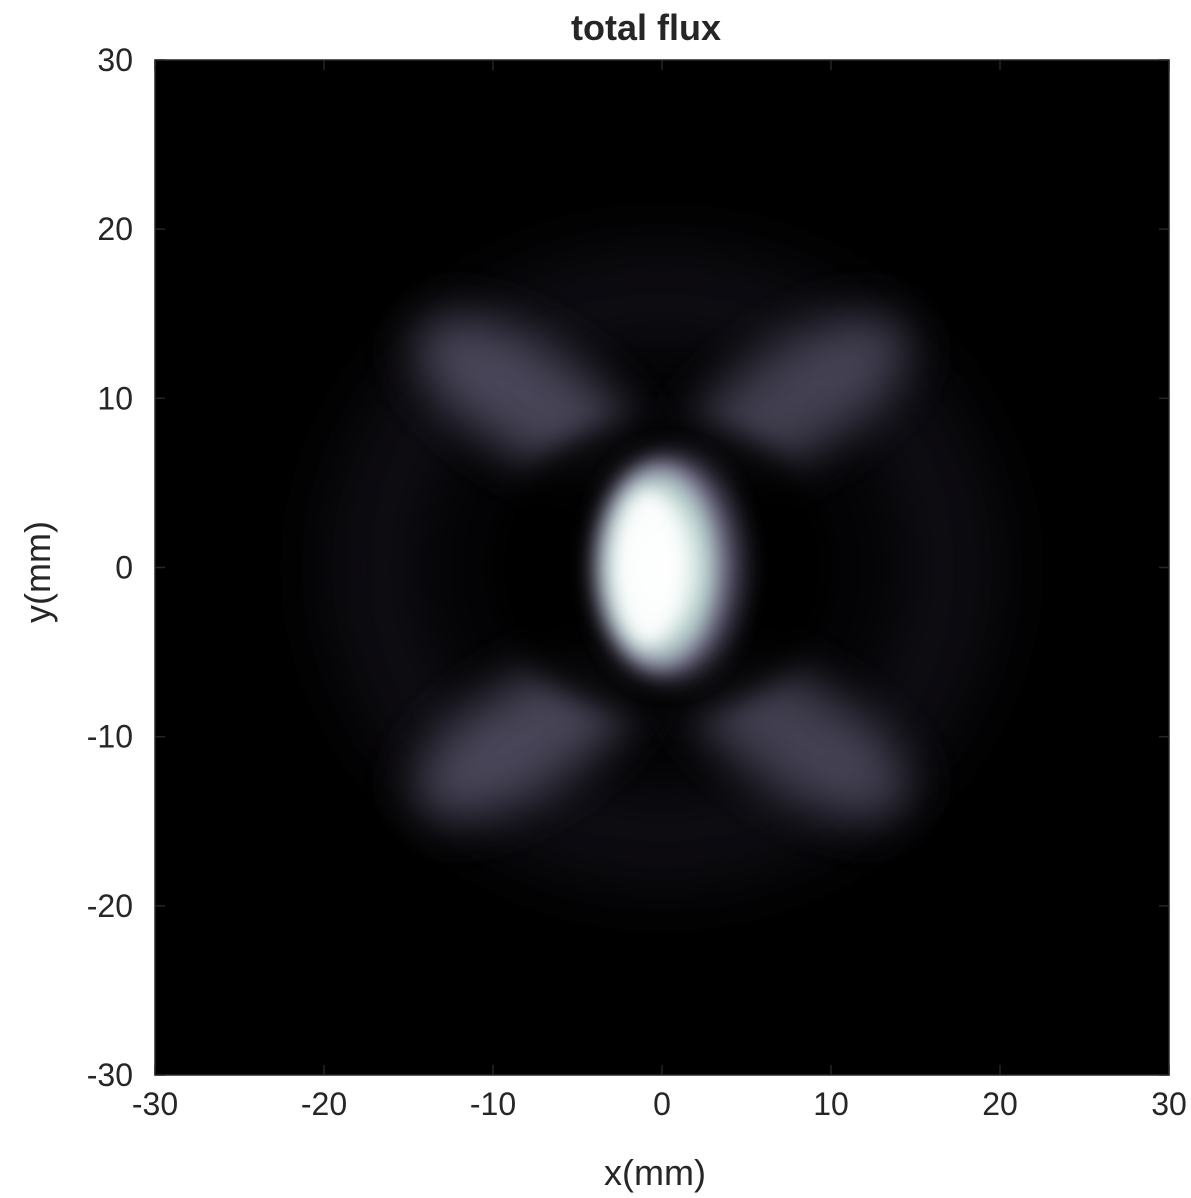 The image size is (1191, 1198). Describe the element at coordinates (110, 906) in the screenshot. I see `y-tick-label: -20` at that location.